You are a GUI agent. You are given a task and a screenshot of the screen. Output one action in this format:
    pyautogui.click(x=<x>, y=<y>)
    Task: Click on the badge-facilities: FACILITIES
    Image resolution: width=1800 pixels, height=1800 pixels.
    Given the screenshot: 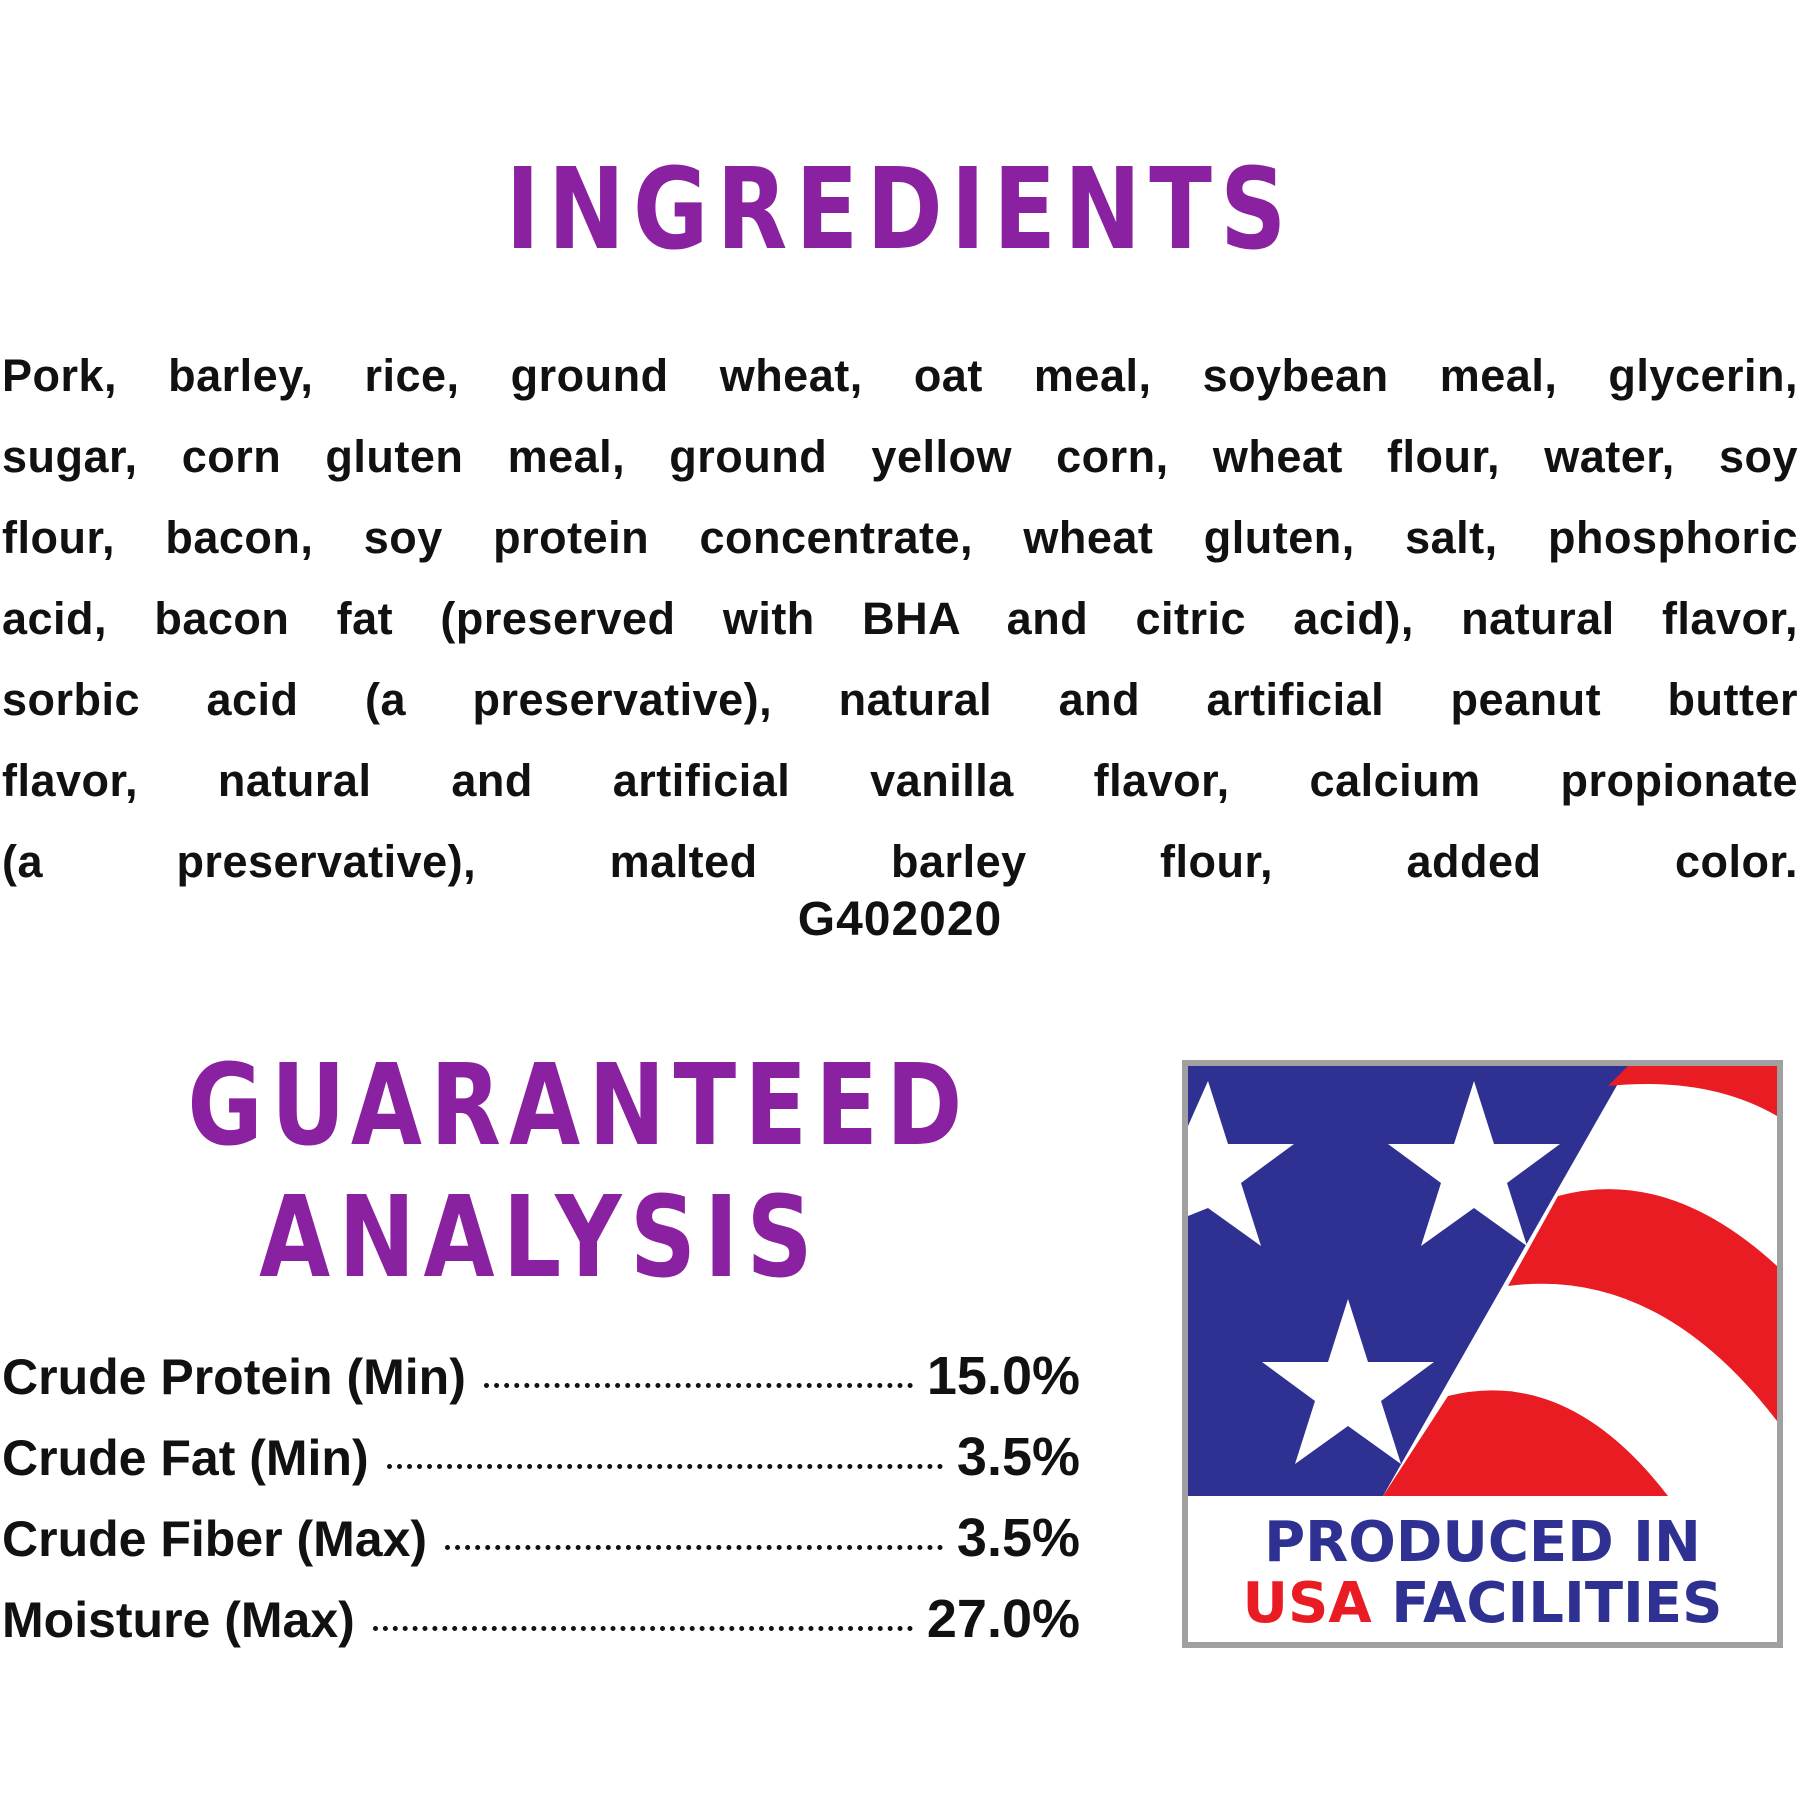 What is the action you would take?
    pyautogui.click(x=1557, y=1603)
    